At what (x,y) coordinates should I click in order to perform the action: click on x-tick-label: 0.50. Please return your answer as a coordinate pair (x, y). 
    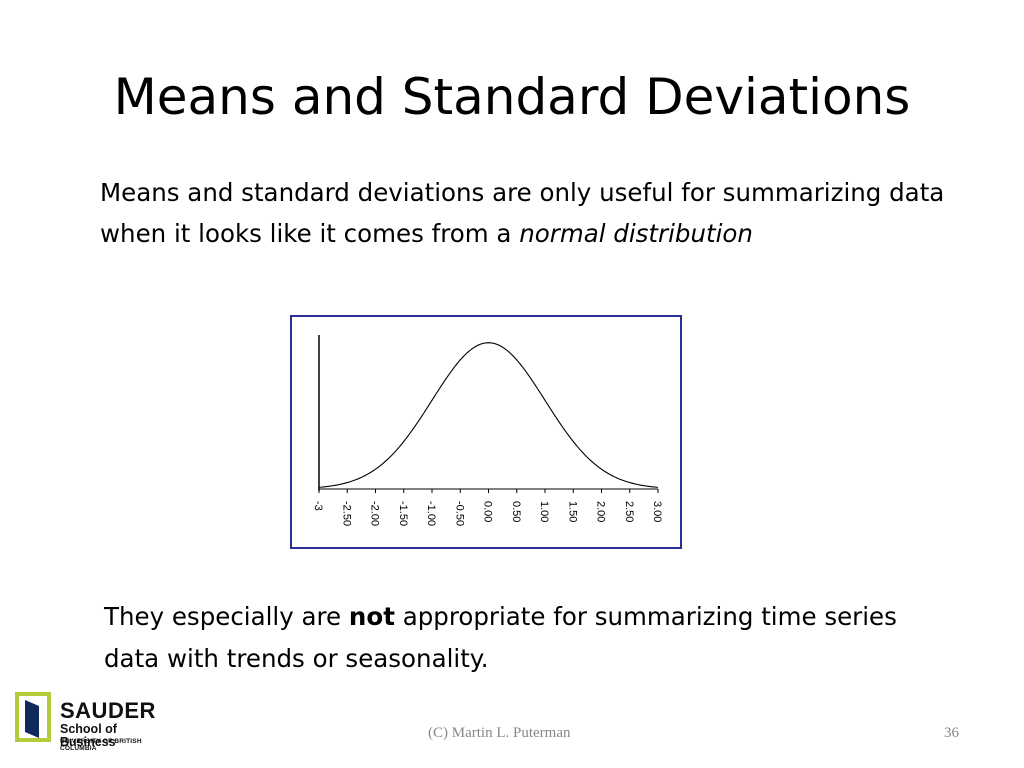
    Looking at the image, I should click on (516, 511).